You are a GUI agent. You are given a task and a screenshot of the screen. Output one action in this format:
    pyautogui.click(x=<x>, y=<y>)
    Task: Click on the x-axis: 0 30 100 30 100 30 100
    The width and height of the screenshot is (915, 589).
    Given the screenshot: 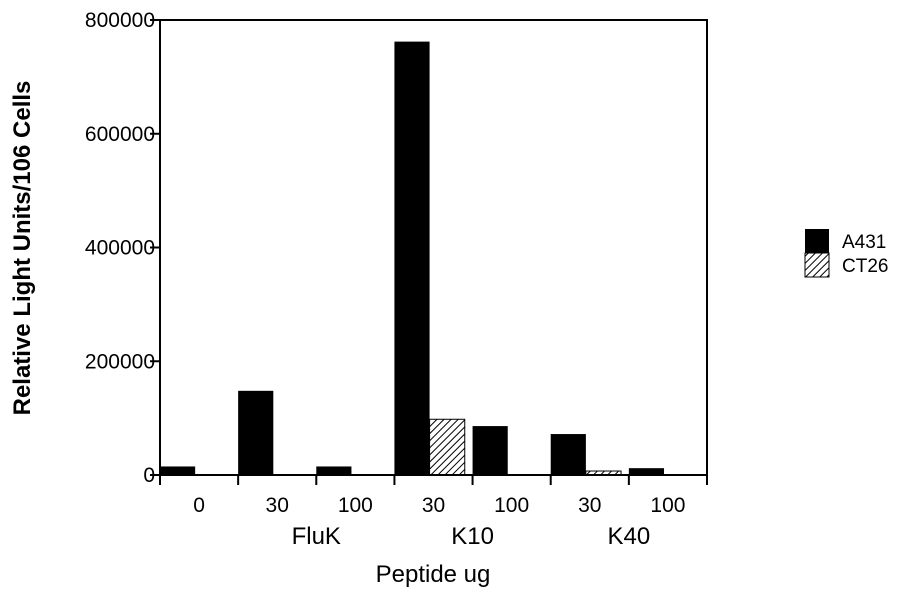 What is the action you would take?
    pyautogui.click(x=433, y=496)
    